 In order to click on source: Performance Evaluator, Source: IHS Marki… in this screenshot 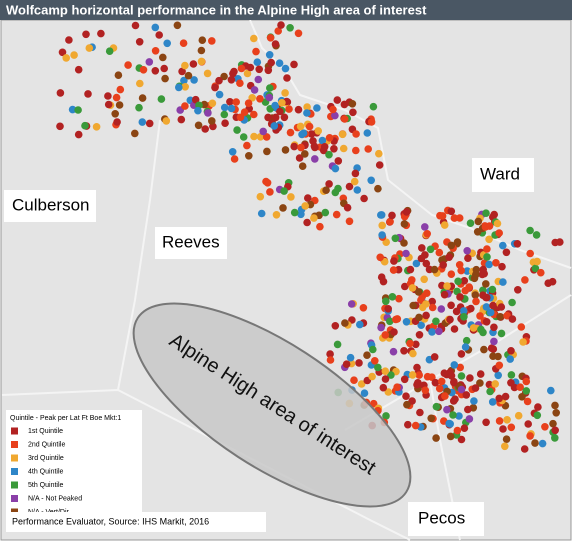, I will do `click(110, 521)`.